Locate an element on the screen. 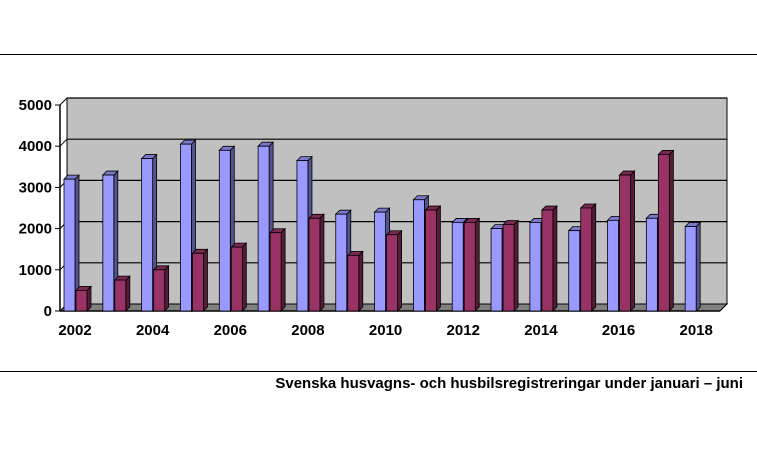 The width and height of the screenshot is (757, 459). x-axis: 2002 2004 2006 2008 2010 2012 2014 2016 2018 is located at coordinates (385, 330).